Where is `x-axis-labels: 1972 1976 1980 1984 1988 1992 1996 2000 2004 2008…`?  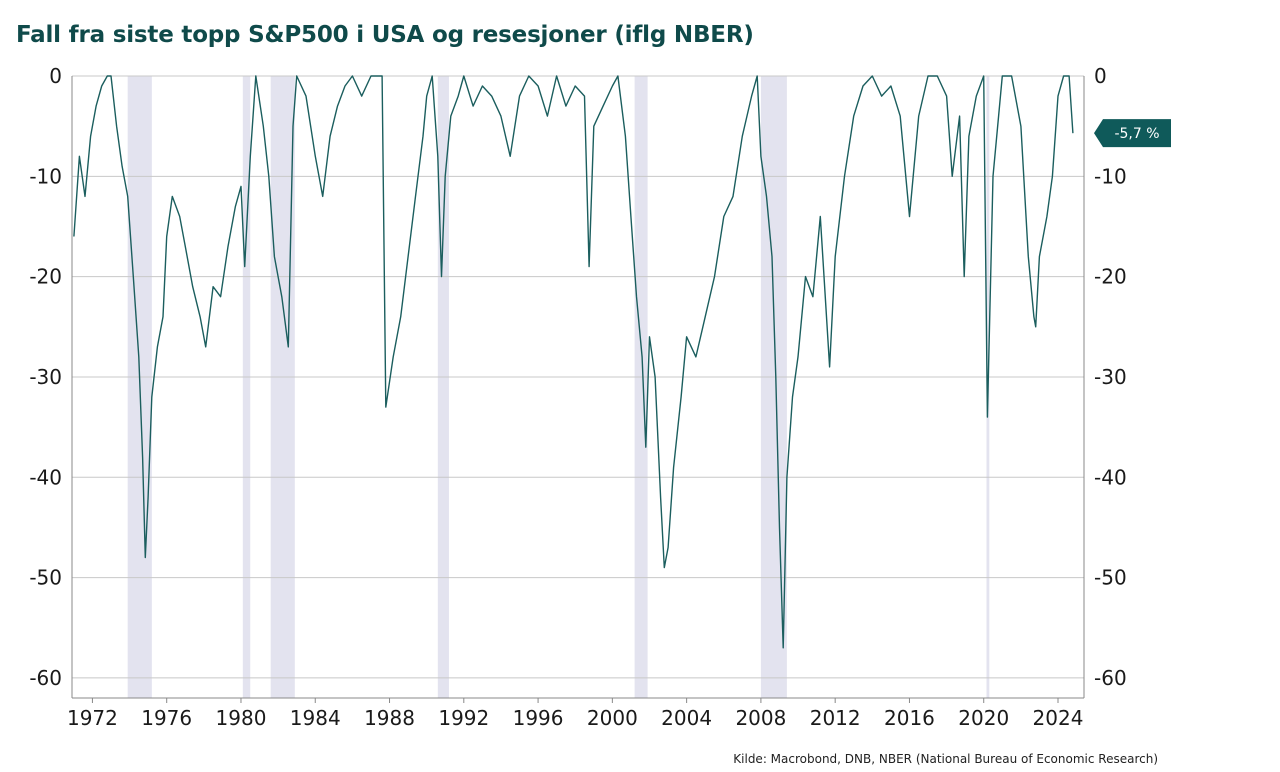 x-axis-labels: 1972 1976 1980 1984 1988 1992 1996 2000 2004 2008… is located at coordinates (575, 714).